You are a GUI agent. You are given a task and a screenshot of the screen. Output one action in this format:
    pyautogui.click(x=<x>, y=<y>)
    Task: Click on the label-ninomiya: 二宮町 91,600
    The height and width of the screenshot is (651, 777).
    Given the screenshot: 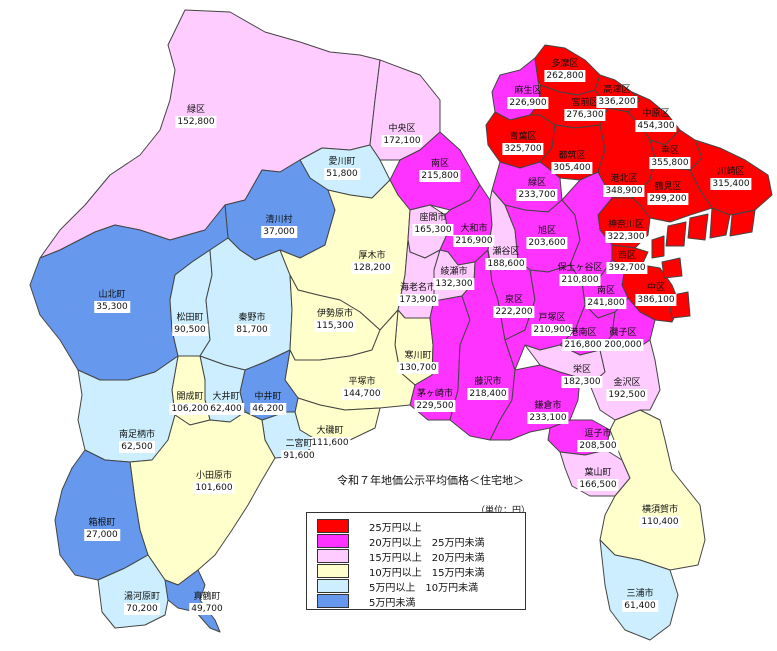 What is the action you would take?
    pyautogui.click(x=299, y=450)
    